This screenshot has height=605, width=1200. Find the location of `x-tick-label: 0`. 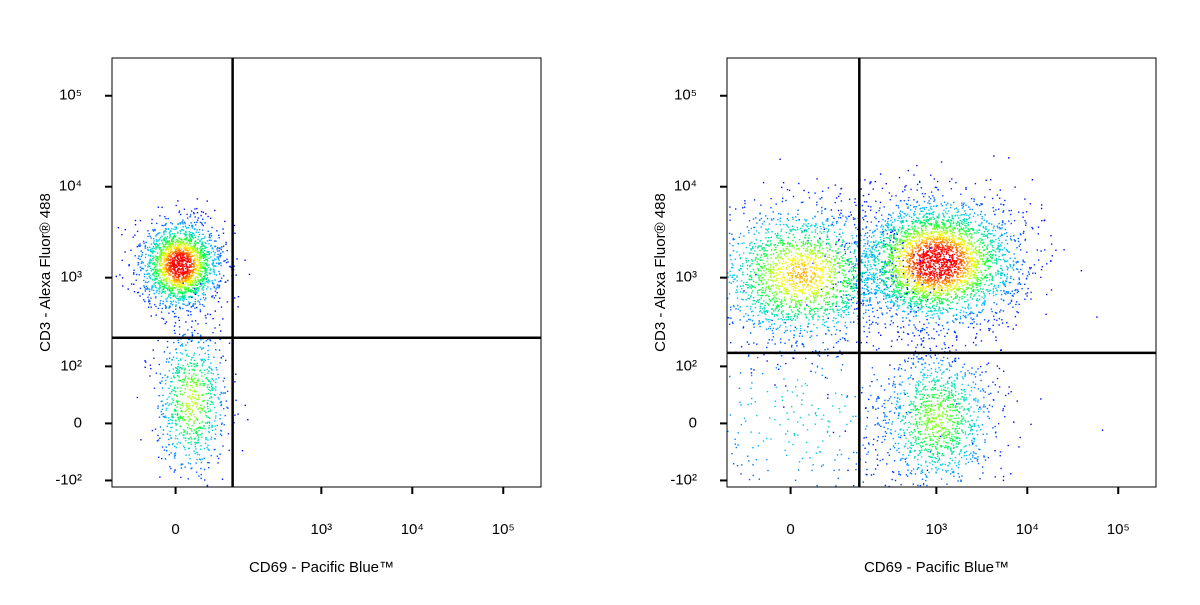

x-tick-label: 0 is located at coordinates (175, 529).